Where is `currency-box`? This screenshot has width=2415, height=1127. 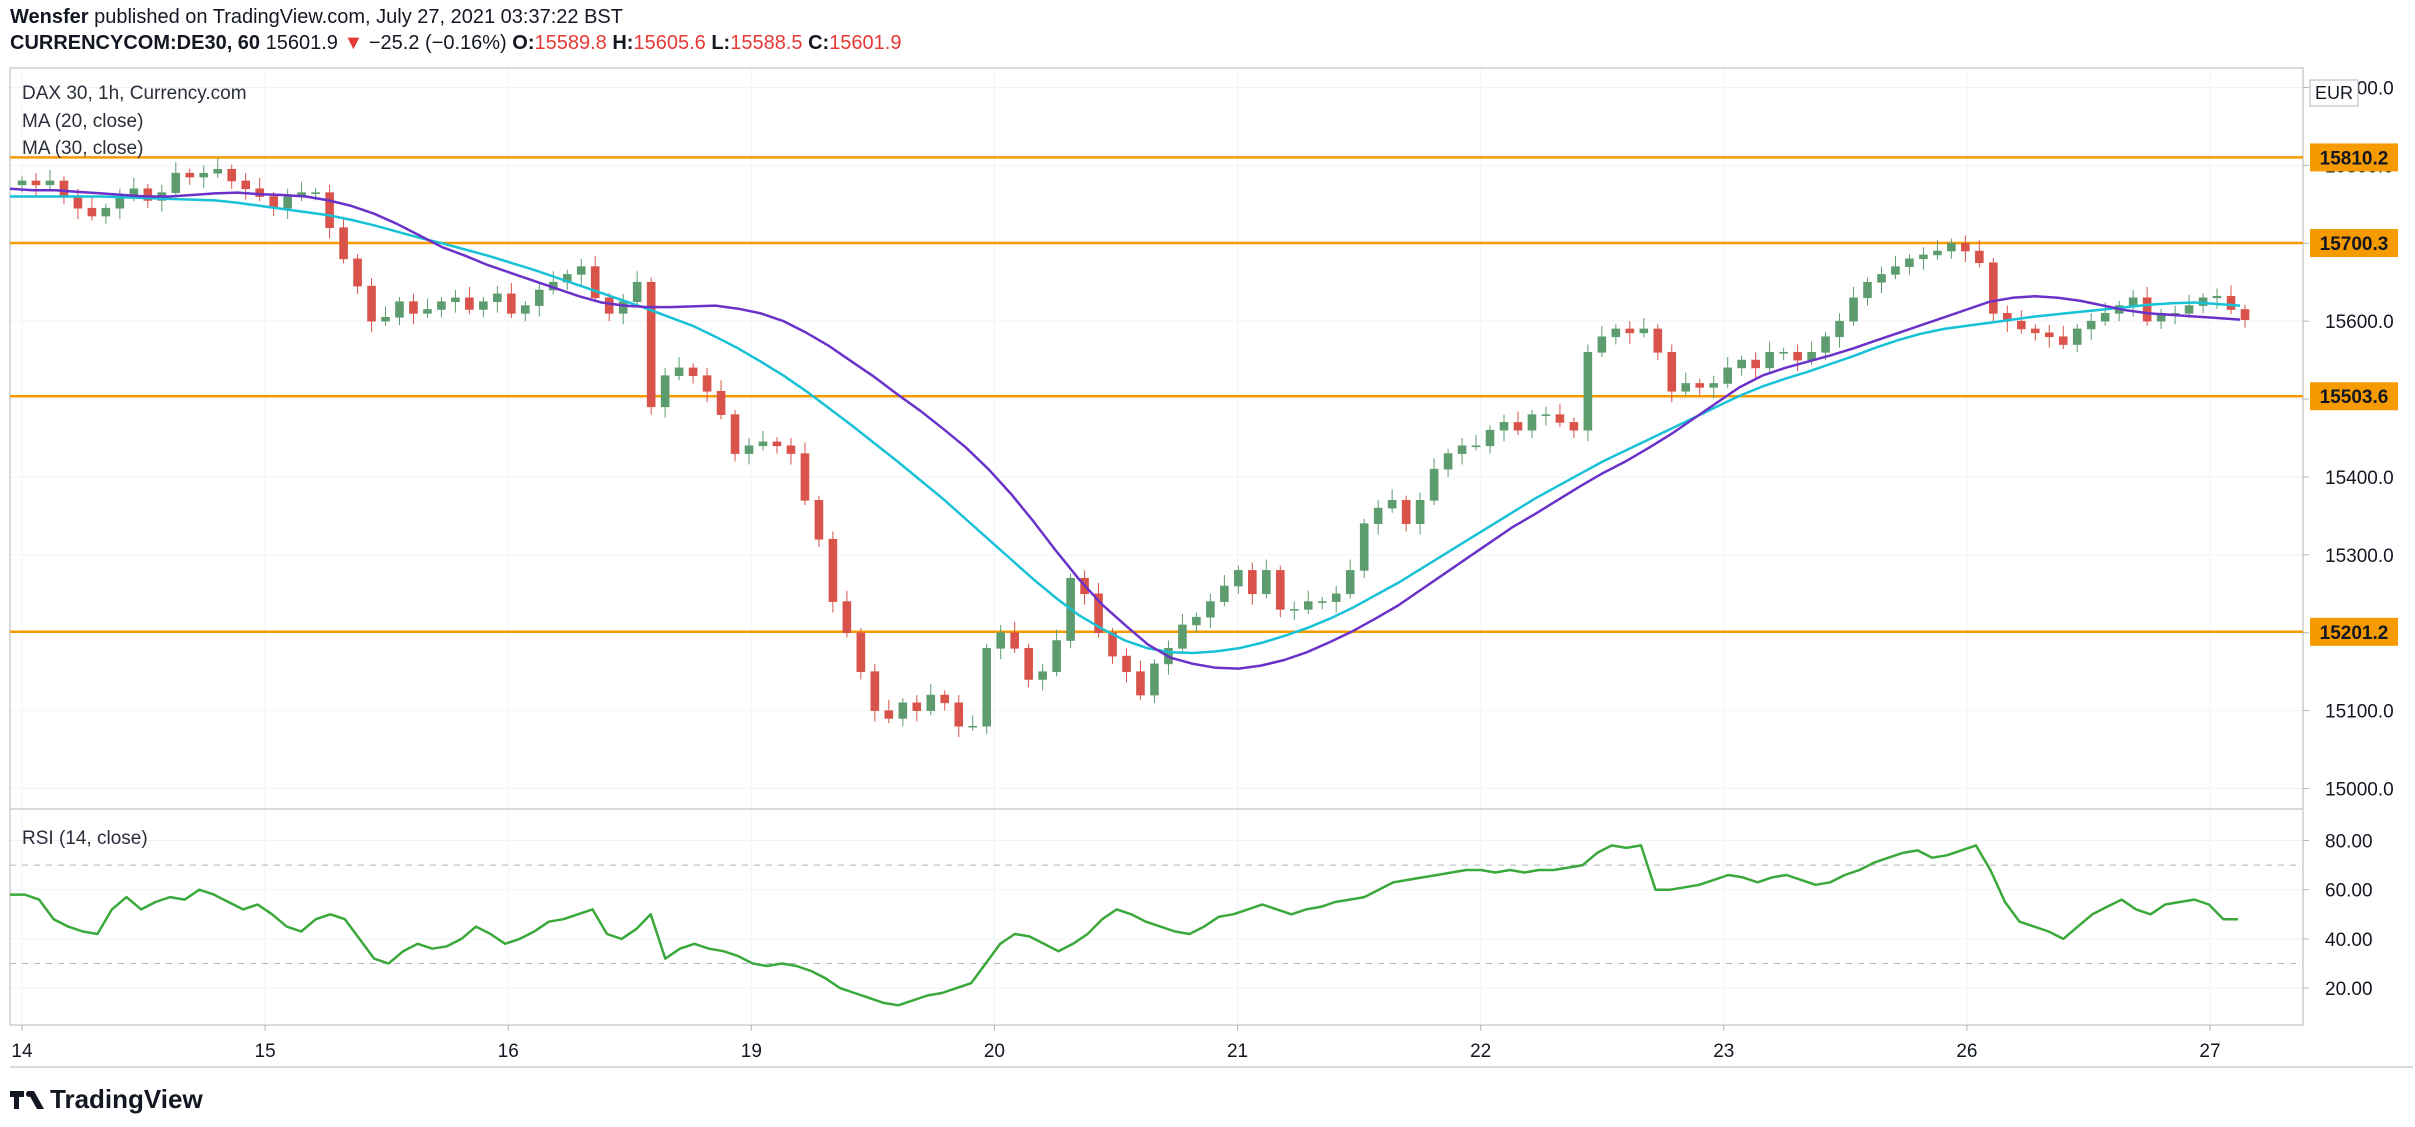
currency-box is located at coordinates (2334, 93).